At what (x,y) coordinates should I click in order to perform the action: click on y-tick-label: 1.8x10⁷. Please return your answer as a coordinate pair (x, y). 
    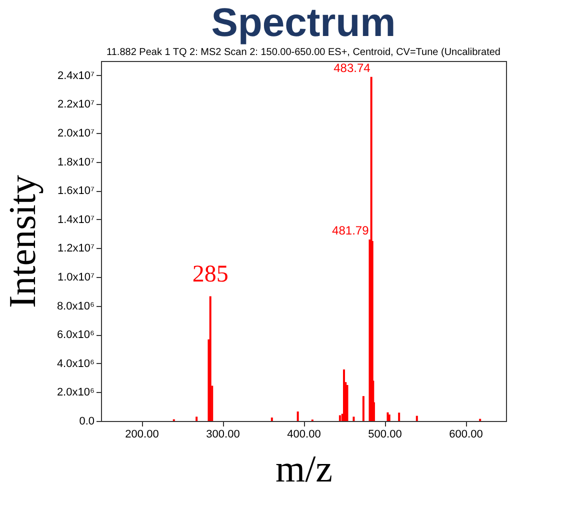
    Looking at the image, I should click on (76, 162).